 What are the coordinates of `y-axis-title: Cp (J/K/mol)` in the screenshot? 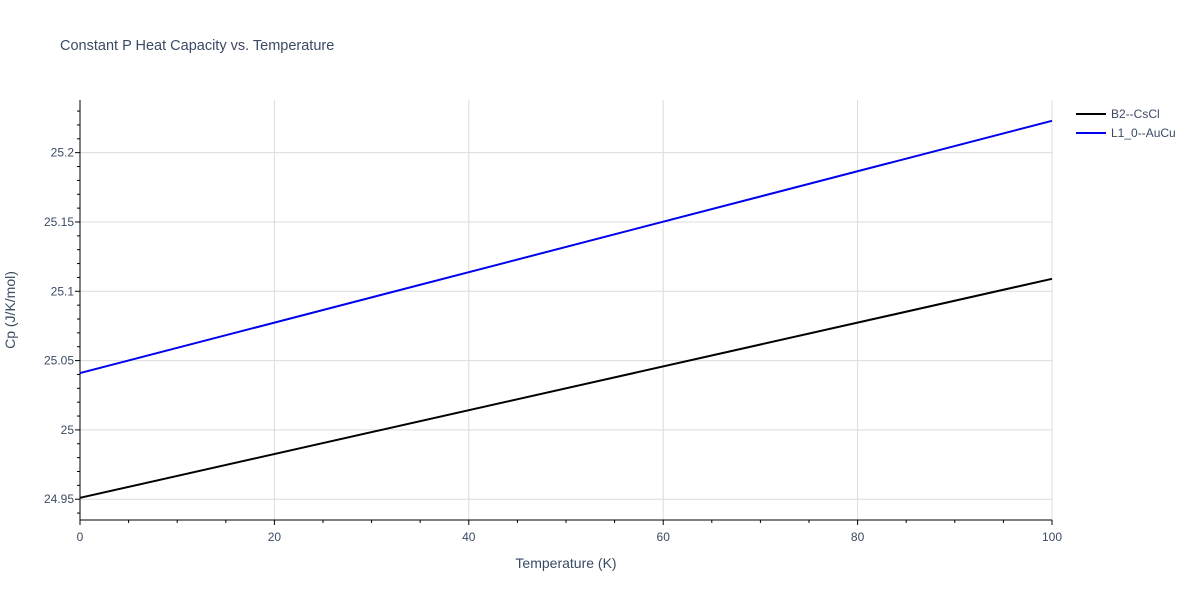 It's located at (10, 310).